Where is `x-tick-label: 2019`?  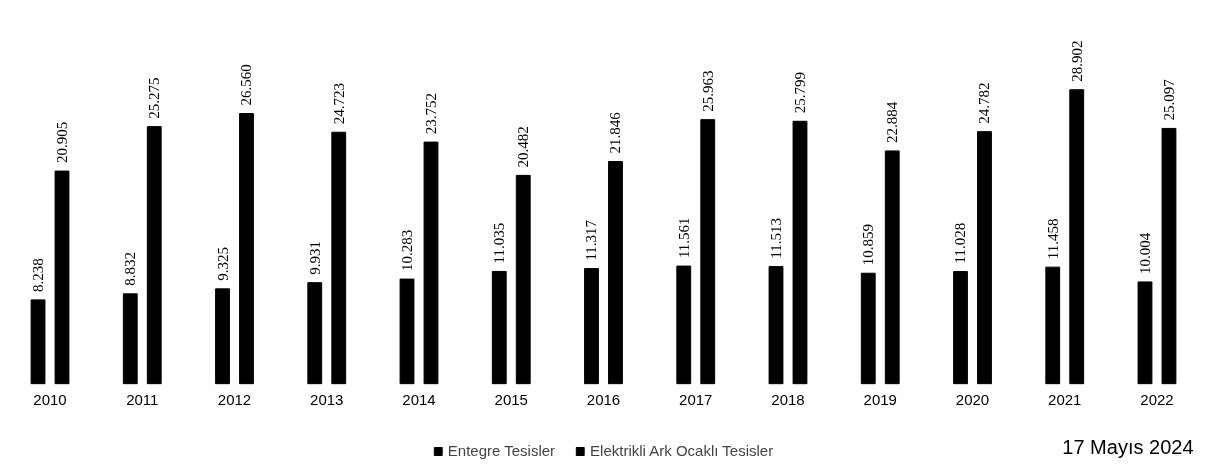
x-tick-label: 2019 is located at coordinates (880, 399).